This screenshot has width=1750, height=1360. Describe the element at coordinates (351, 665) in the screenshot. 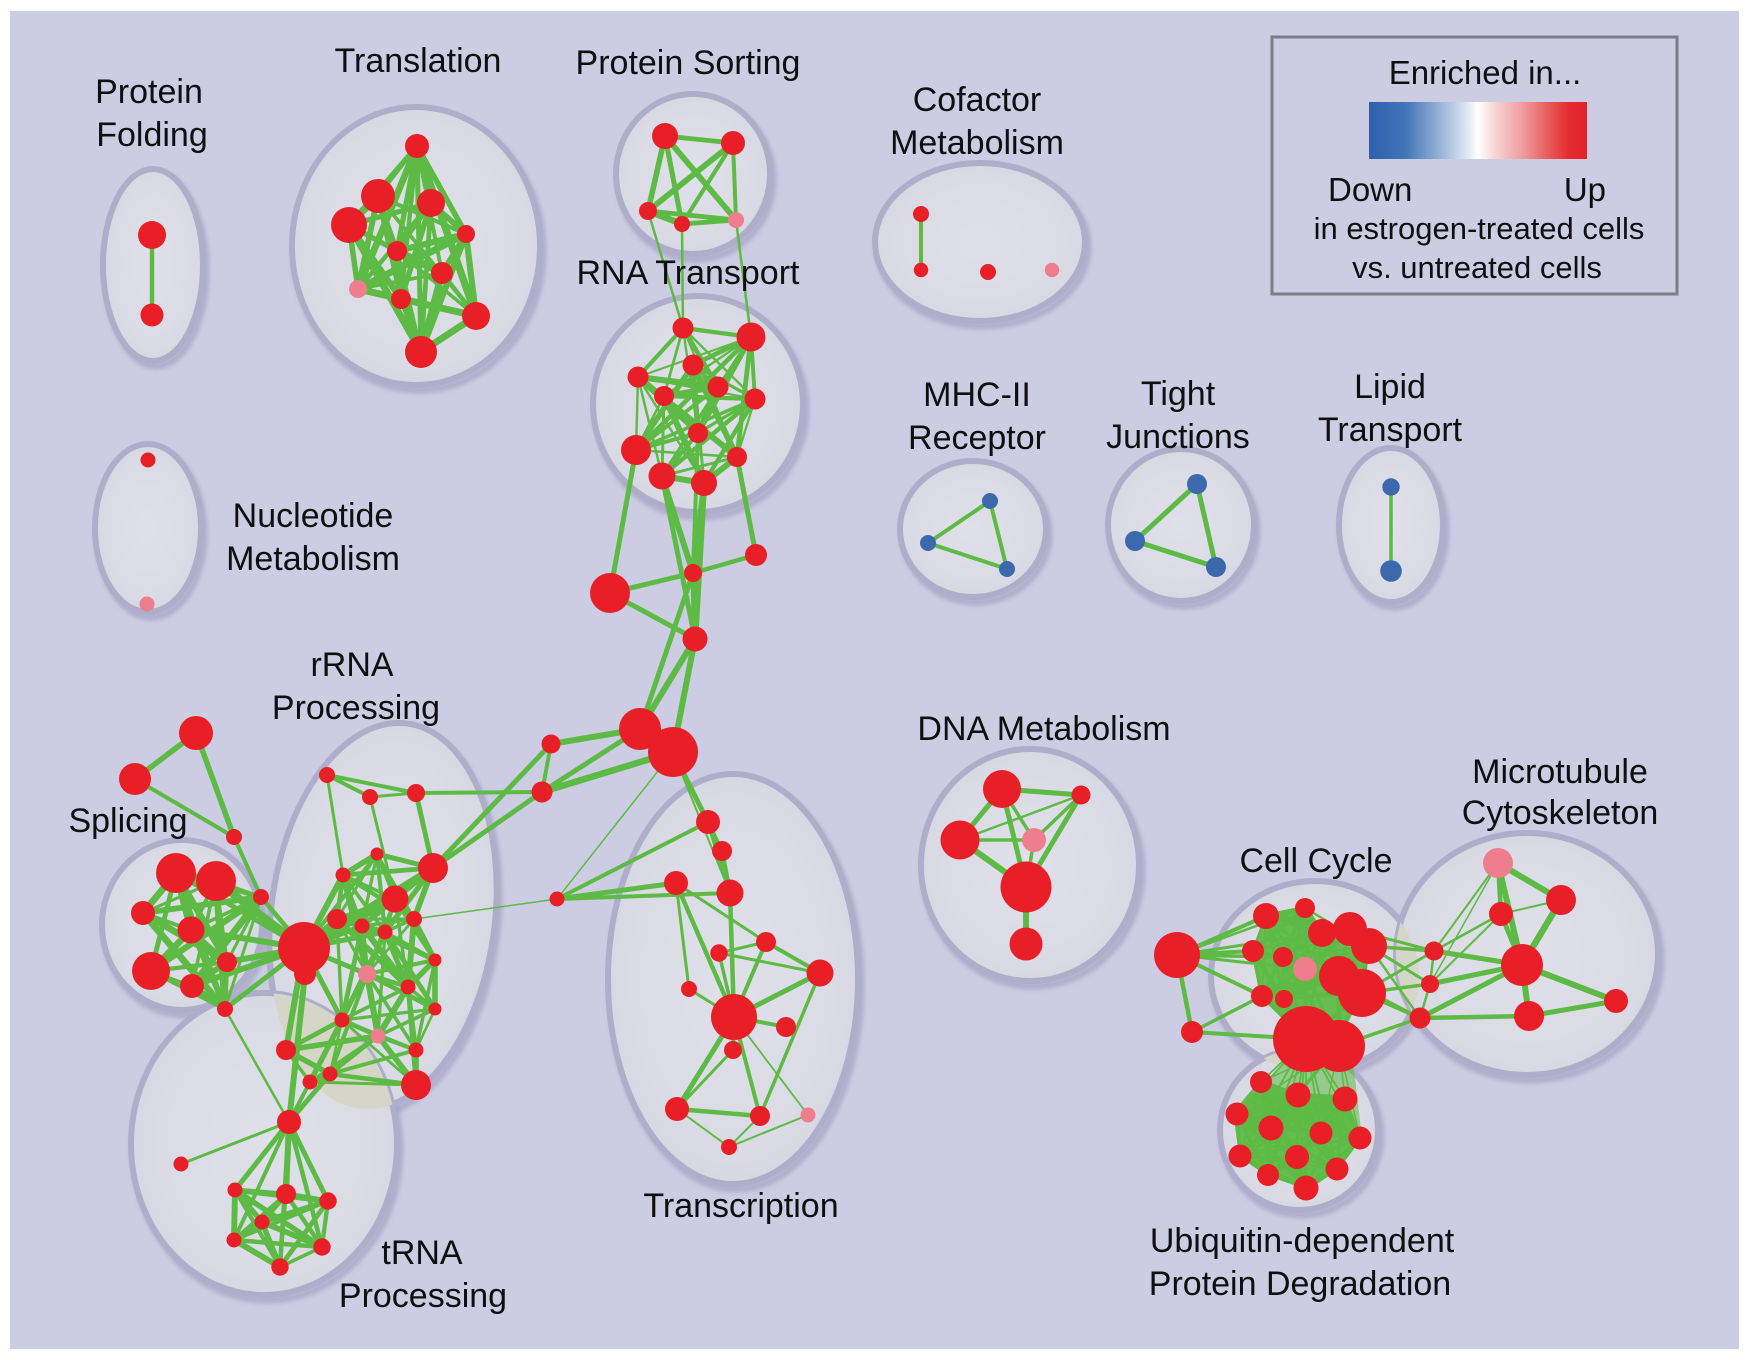

I see `svg-text: rRNA` at that location.